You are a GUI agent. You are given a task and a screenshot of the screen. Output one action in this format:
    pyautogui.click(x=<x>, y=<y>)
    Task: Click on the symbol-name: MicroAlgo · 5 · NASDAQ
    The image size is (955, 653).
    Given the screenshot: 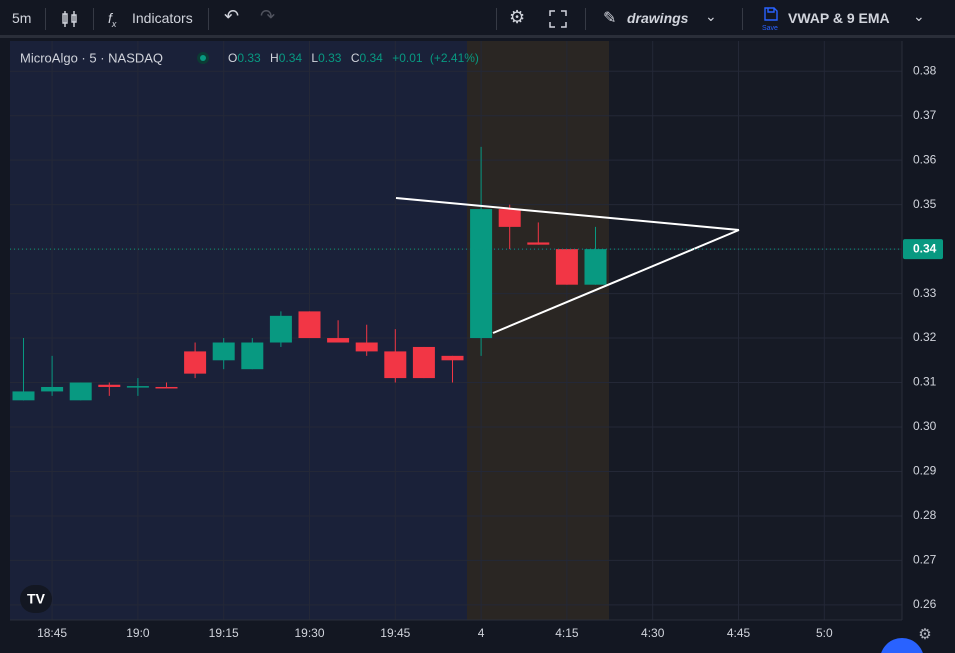 What is the action you would take?
    pyautogui.click(x=91, y=57)
    